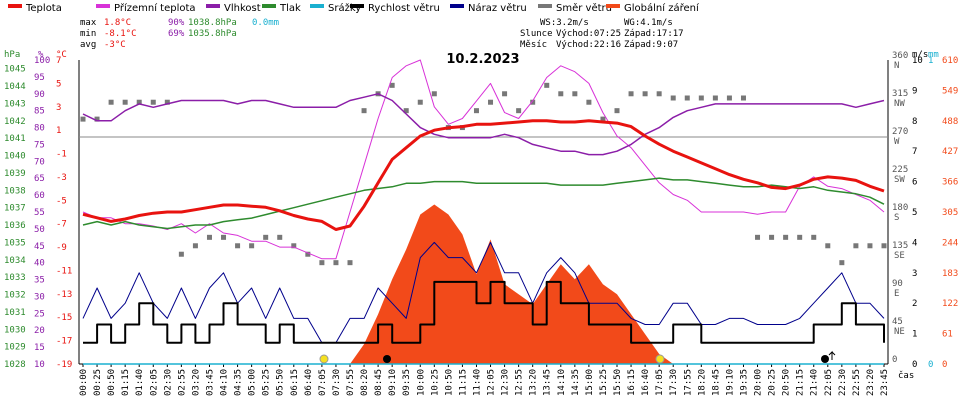 The height and width of the screenshot is (400, 966). What do you see at coordinates (900, 246) in the screenshot?
I see `wind-direction-tick-label: 135` at bounding box center [900, 246].